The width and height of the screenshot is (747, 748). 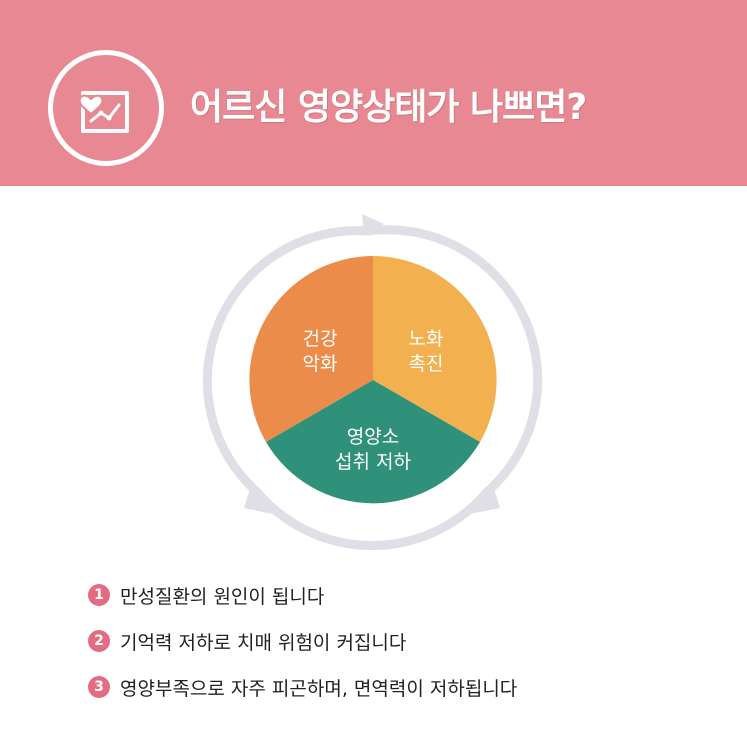 I want to click on list-item-text: 영양부족으로 자주 피곤하며, 면역력이 저하됩니다, so click(x=319, y=688).